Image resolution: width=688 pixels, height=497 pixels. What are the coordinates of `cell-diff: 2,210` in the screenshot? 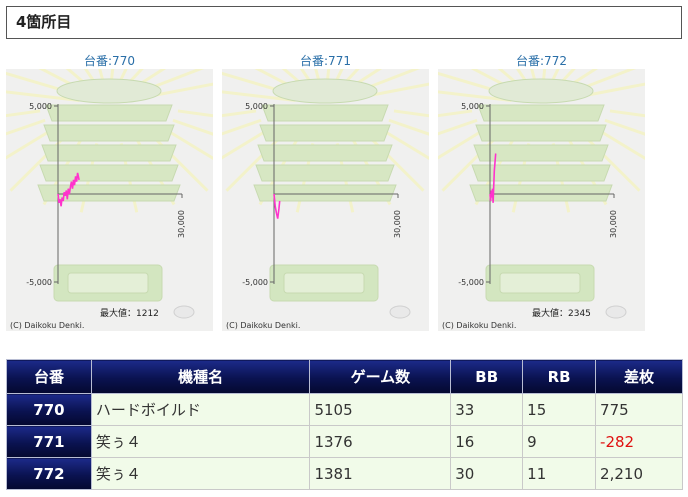 It's located at (639, 473).